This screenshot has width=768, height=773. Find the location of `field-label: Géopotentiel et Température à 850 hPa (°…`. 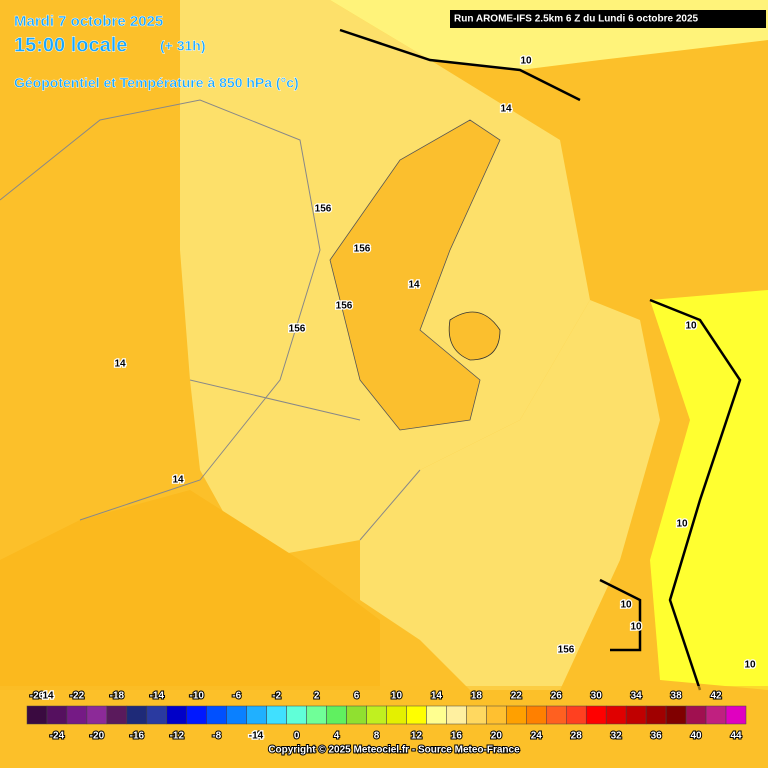

field-label: Géopotentiel et Température à 850 hPa (°… is located at coordinates (156, 83).